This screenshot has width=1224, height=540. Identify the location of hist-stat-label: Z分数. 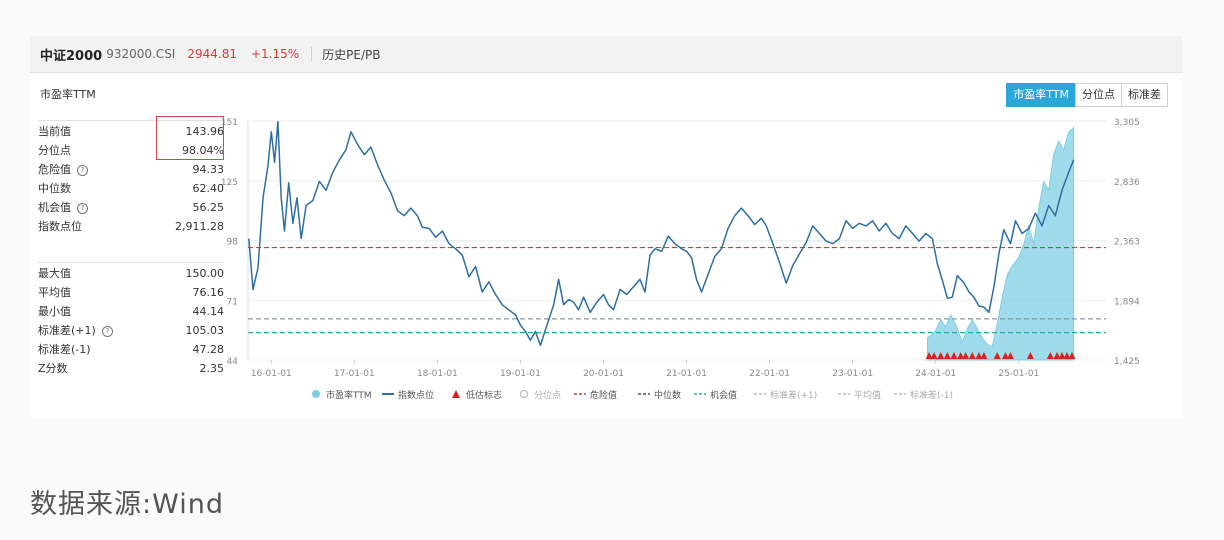
(53, 368).